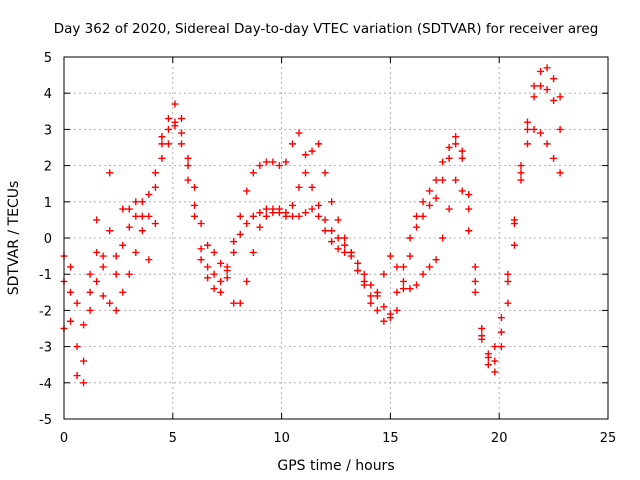  Describe the element at coordinates (173, 438) in the screenshot. I see `x-tick-label: 5` at that location.